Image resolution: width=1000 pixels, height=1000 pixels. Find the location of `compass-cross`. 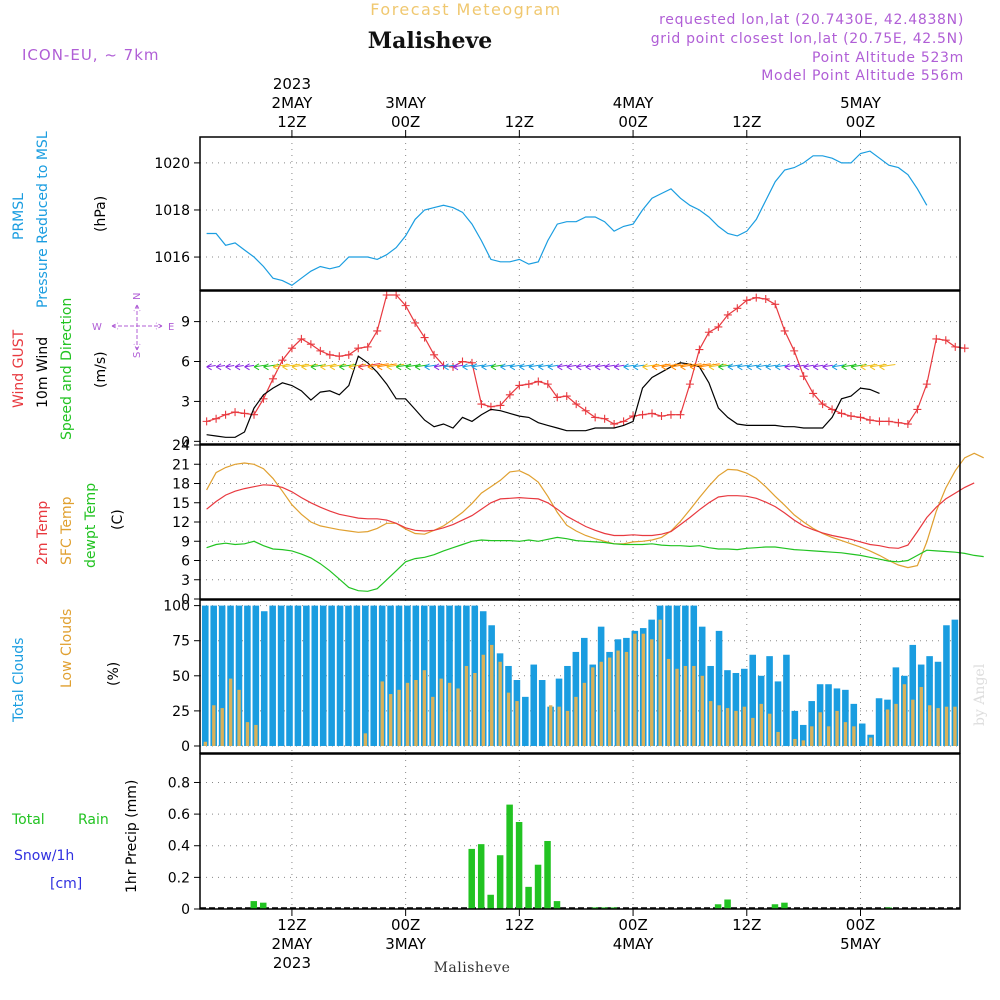

compass-cross is located at coordinates (137, 327).